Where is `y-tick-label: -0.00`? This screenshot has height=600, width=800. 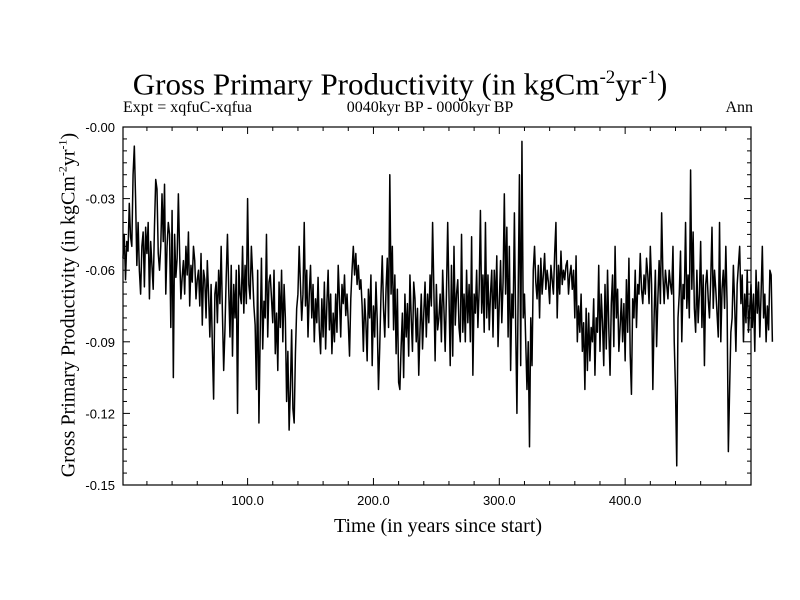
y-tick-label: -0.00 is located at coordinates (100, 127).